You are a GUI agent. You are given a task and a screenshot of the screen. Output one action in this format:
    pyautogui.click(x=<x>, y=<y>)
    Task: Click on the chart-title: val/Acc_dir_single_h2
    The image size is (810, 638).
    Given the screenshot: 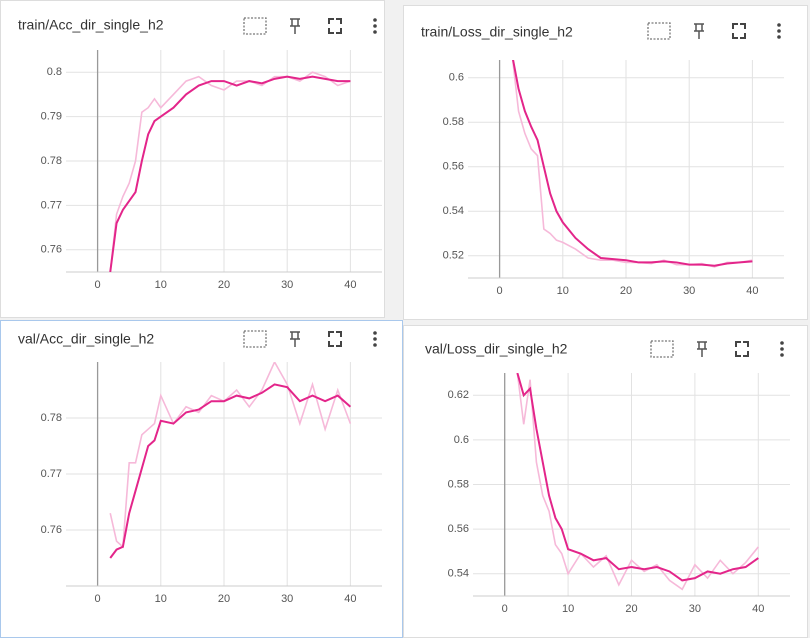 What is the action you would take?
    pyautogui.click(x=86, y=339)
    